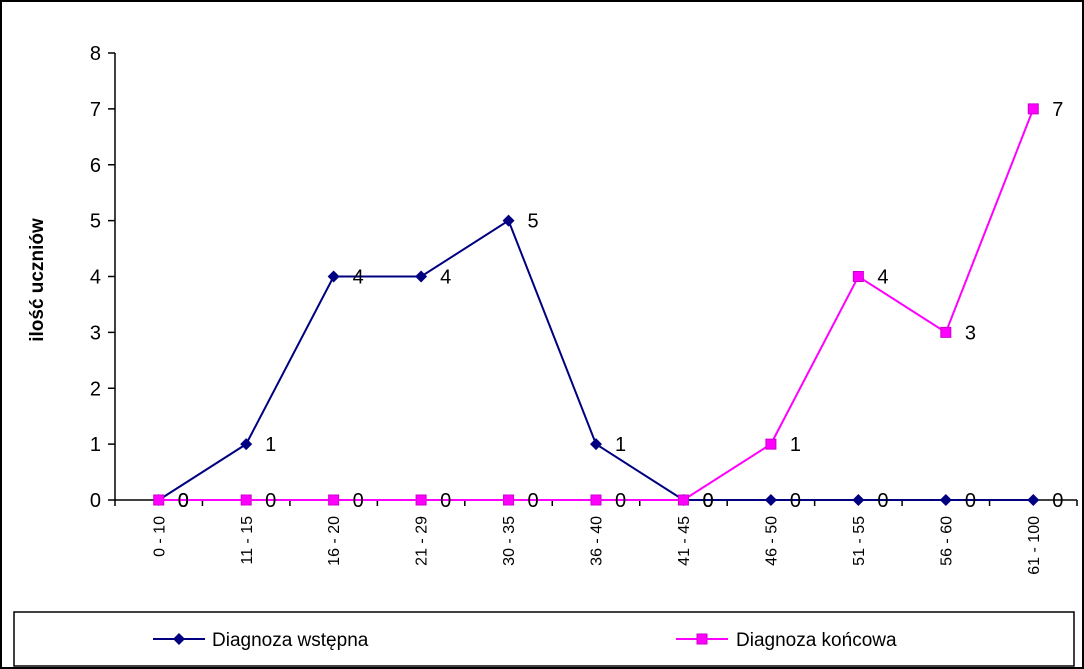 The image size is (1084, 669). Describe the element at coordinates (772, 541) in the screenshot. I see `x-tick-label: 46 - 50` at that location.